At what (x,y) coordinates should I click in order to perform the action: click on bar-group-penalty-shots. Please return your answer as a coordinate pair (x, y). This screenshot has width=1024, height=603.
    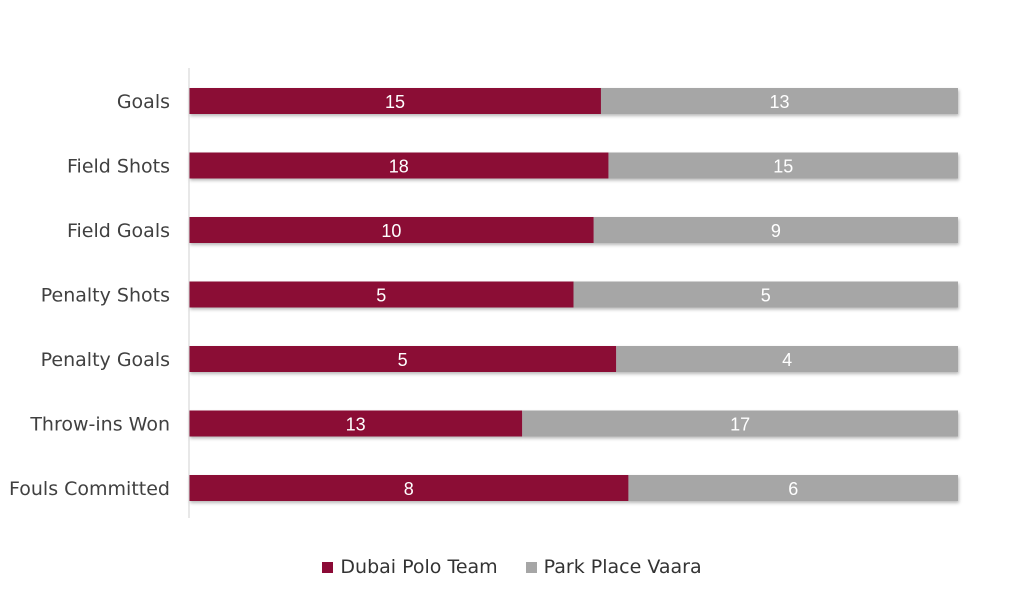
    Looking at the image, I should click on (573, 294).